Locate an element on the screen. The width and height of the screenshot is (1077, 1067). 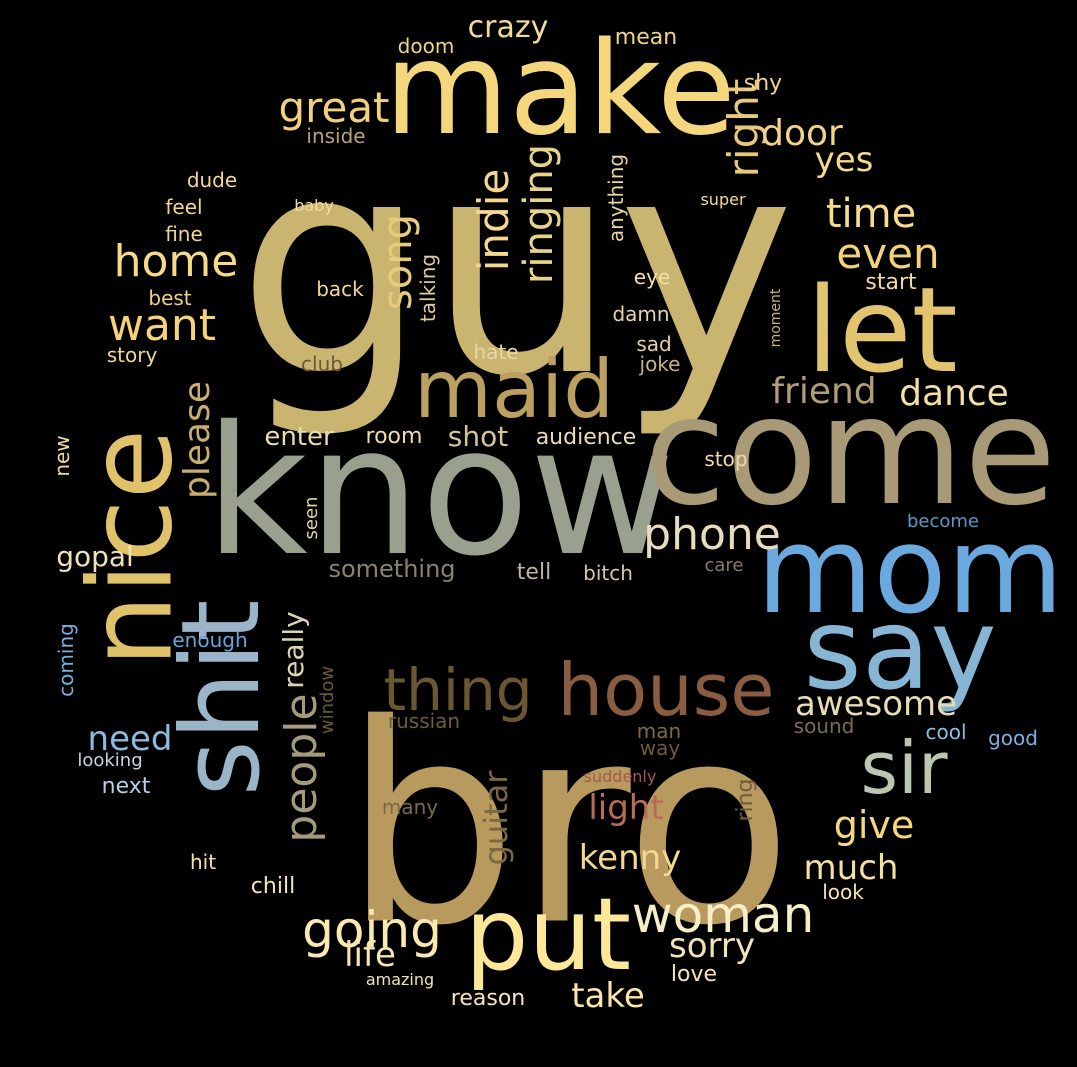
word-talking: talking is located at coordinates (428, 288).